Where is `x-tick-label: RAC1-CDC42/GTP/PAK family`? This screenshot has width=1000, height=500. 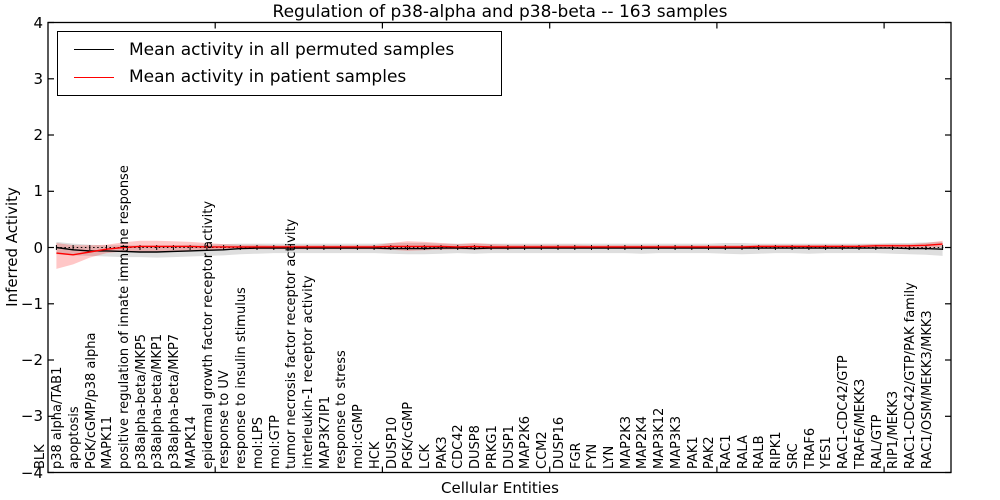
x-tick-label: RAC1-CDC42/GTP/PAK family is located at coordinates (910, 375).